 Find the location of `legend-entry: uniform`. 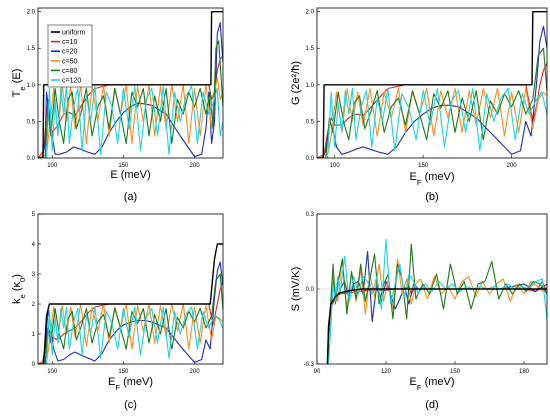

legend-entry: uniform is located at coordinates (74, 33).